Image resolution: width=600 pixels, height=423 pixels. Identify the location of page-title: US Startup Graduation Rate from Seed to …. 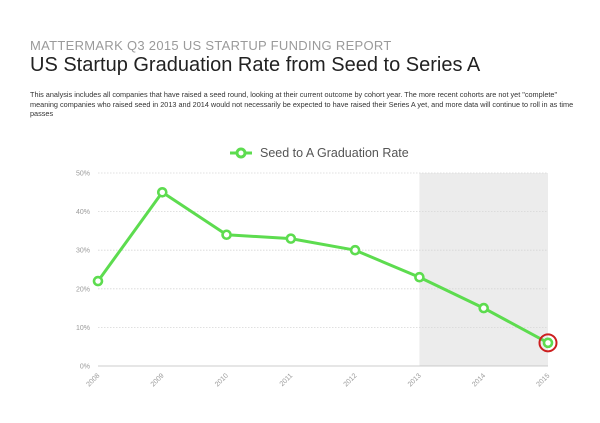
(255, 65).